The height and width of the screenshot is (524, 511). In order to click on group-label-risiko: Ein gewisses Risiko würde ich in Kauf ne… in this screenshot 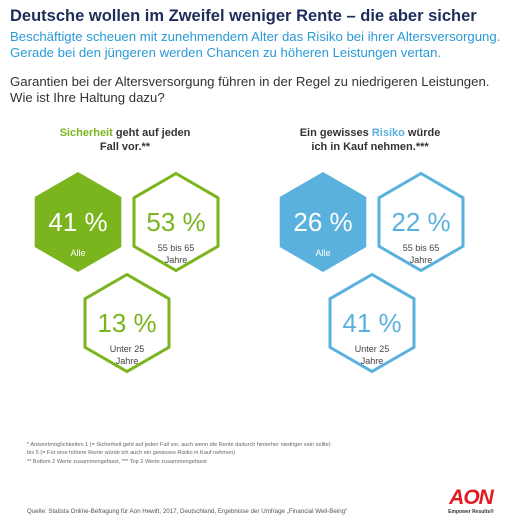, I will do `click(370, 140)`.